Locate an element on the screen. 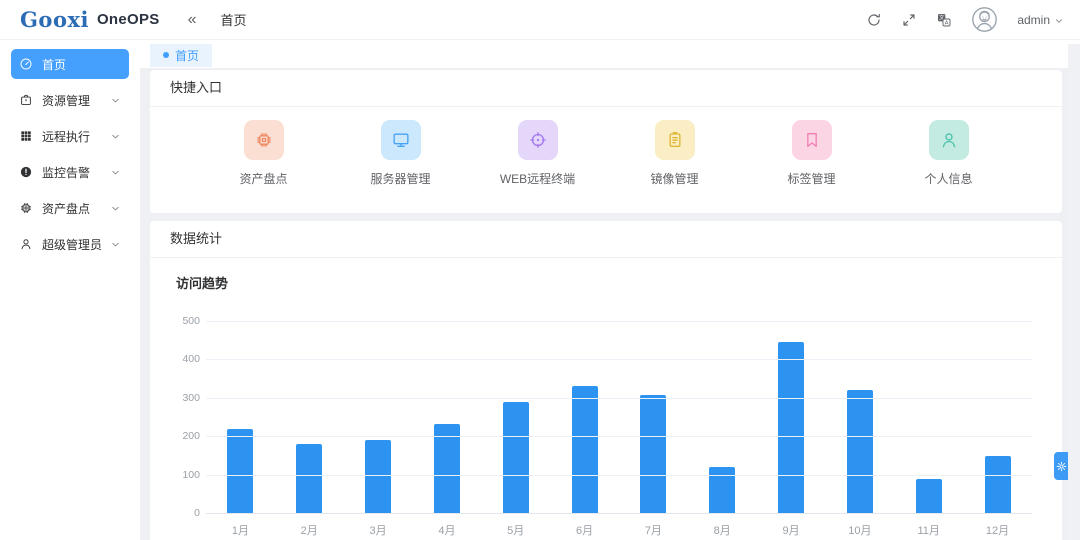 The image size is (1080, 540). quick-entry-tag-mgmt: 标签管理 is located at coordinates (811, 153).